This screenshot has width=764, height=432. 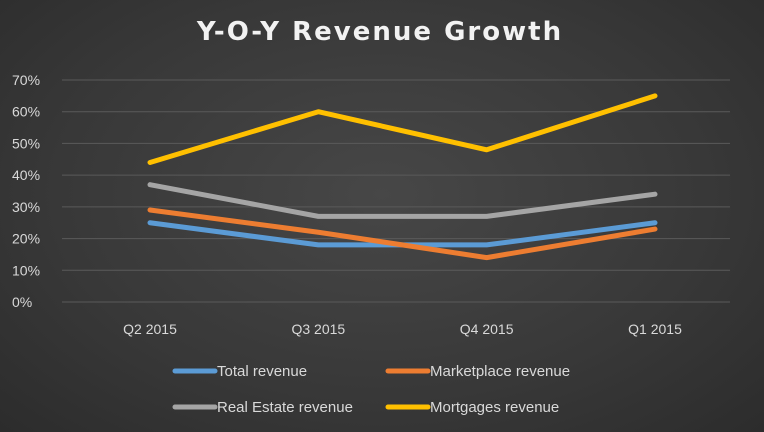 I want to click on y-tick-label: 50%, so click(x=26, y=143).